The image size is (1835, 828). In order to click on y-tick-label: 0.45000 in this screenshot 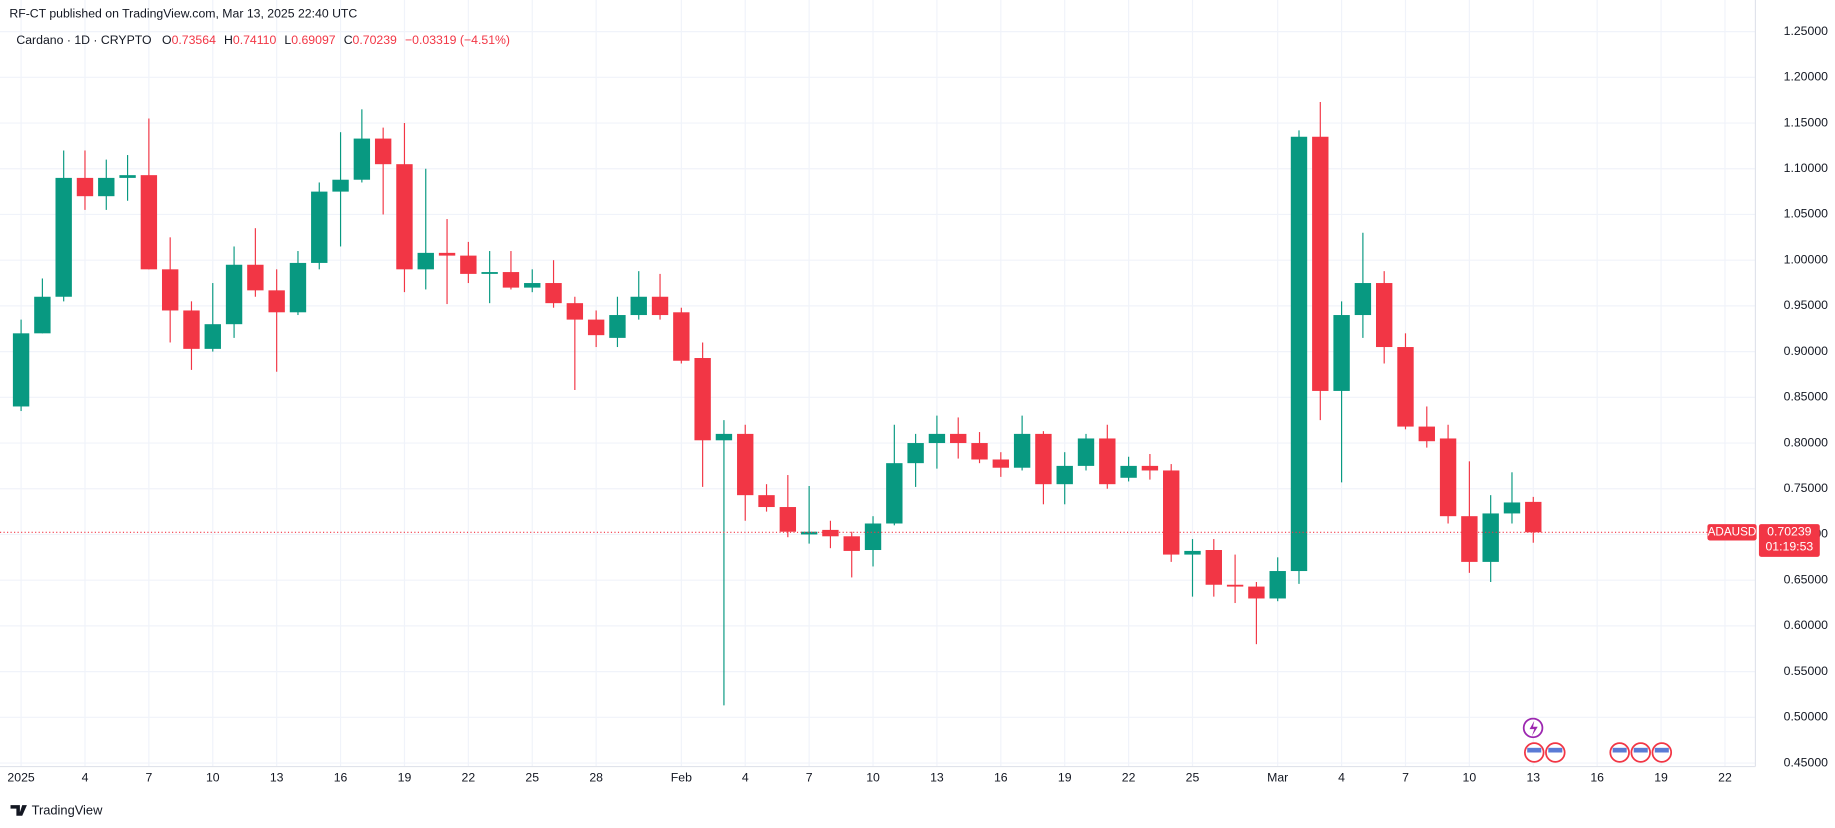, I will do `click(1806, 762)`.